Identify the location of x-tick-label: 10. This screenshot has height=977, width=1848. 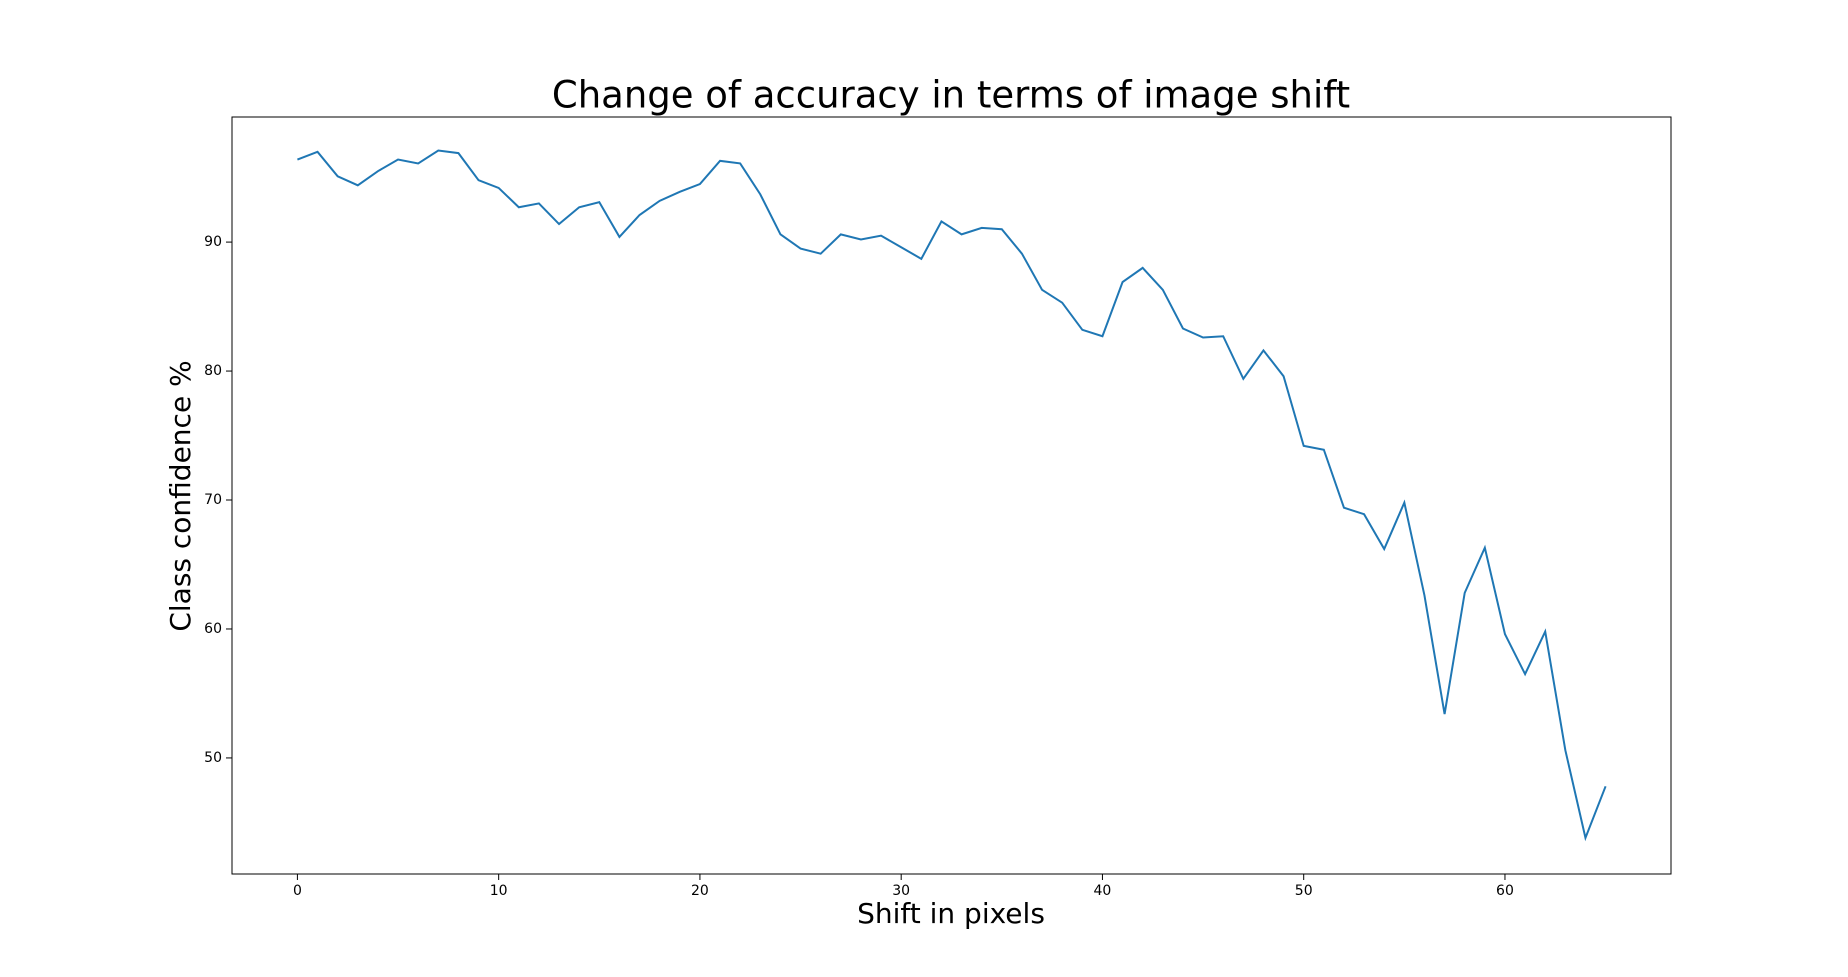
(499, 891).